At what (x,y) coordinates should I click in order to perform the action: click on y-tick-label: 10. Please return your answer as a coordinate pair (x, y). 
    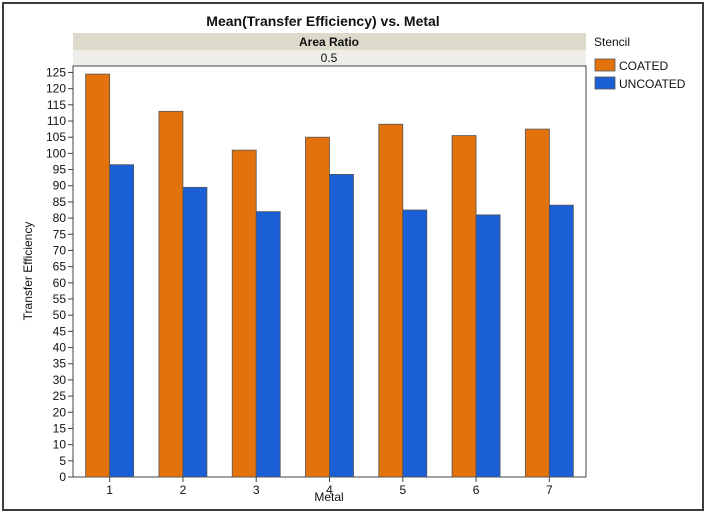
    Looking at the image, I should click on (60, 445).